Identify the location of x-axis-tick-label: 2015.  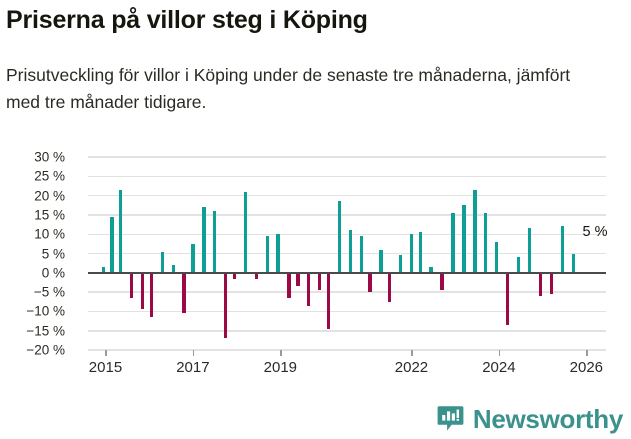
(105, 367).